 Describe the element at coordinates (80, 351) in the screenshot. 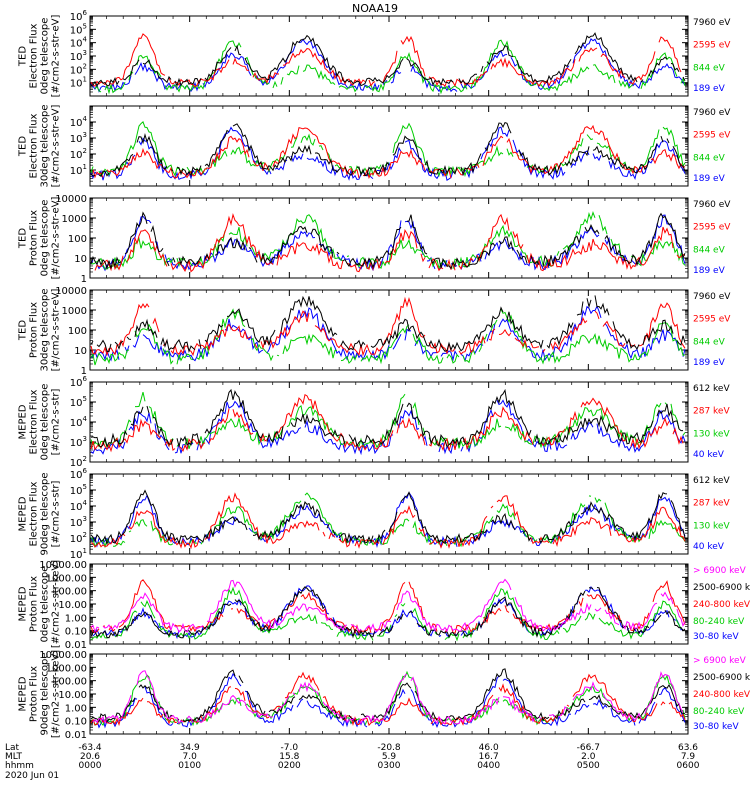

I see `y-tick-label: 10` at that location.